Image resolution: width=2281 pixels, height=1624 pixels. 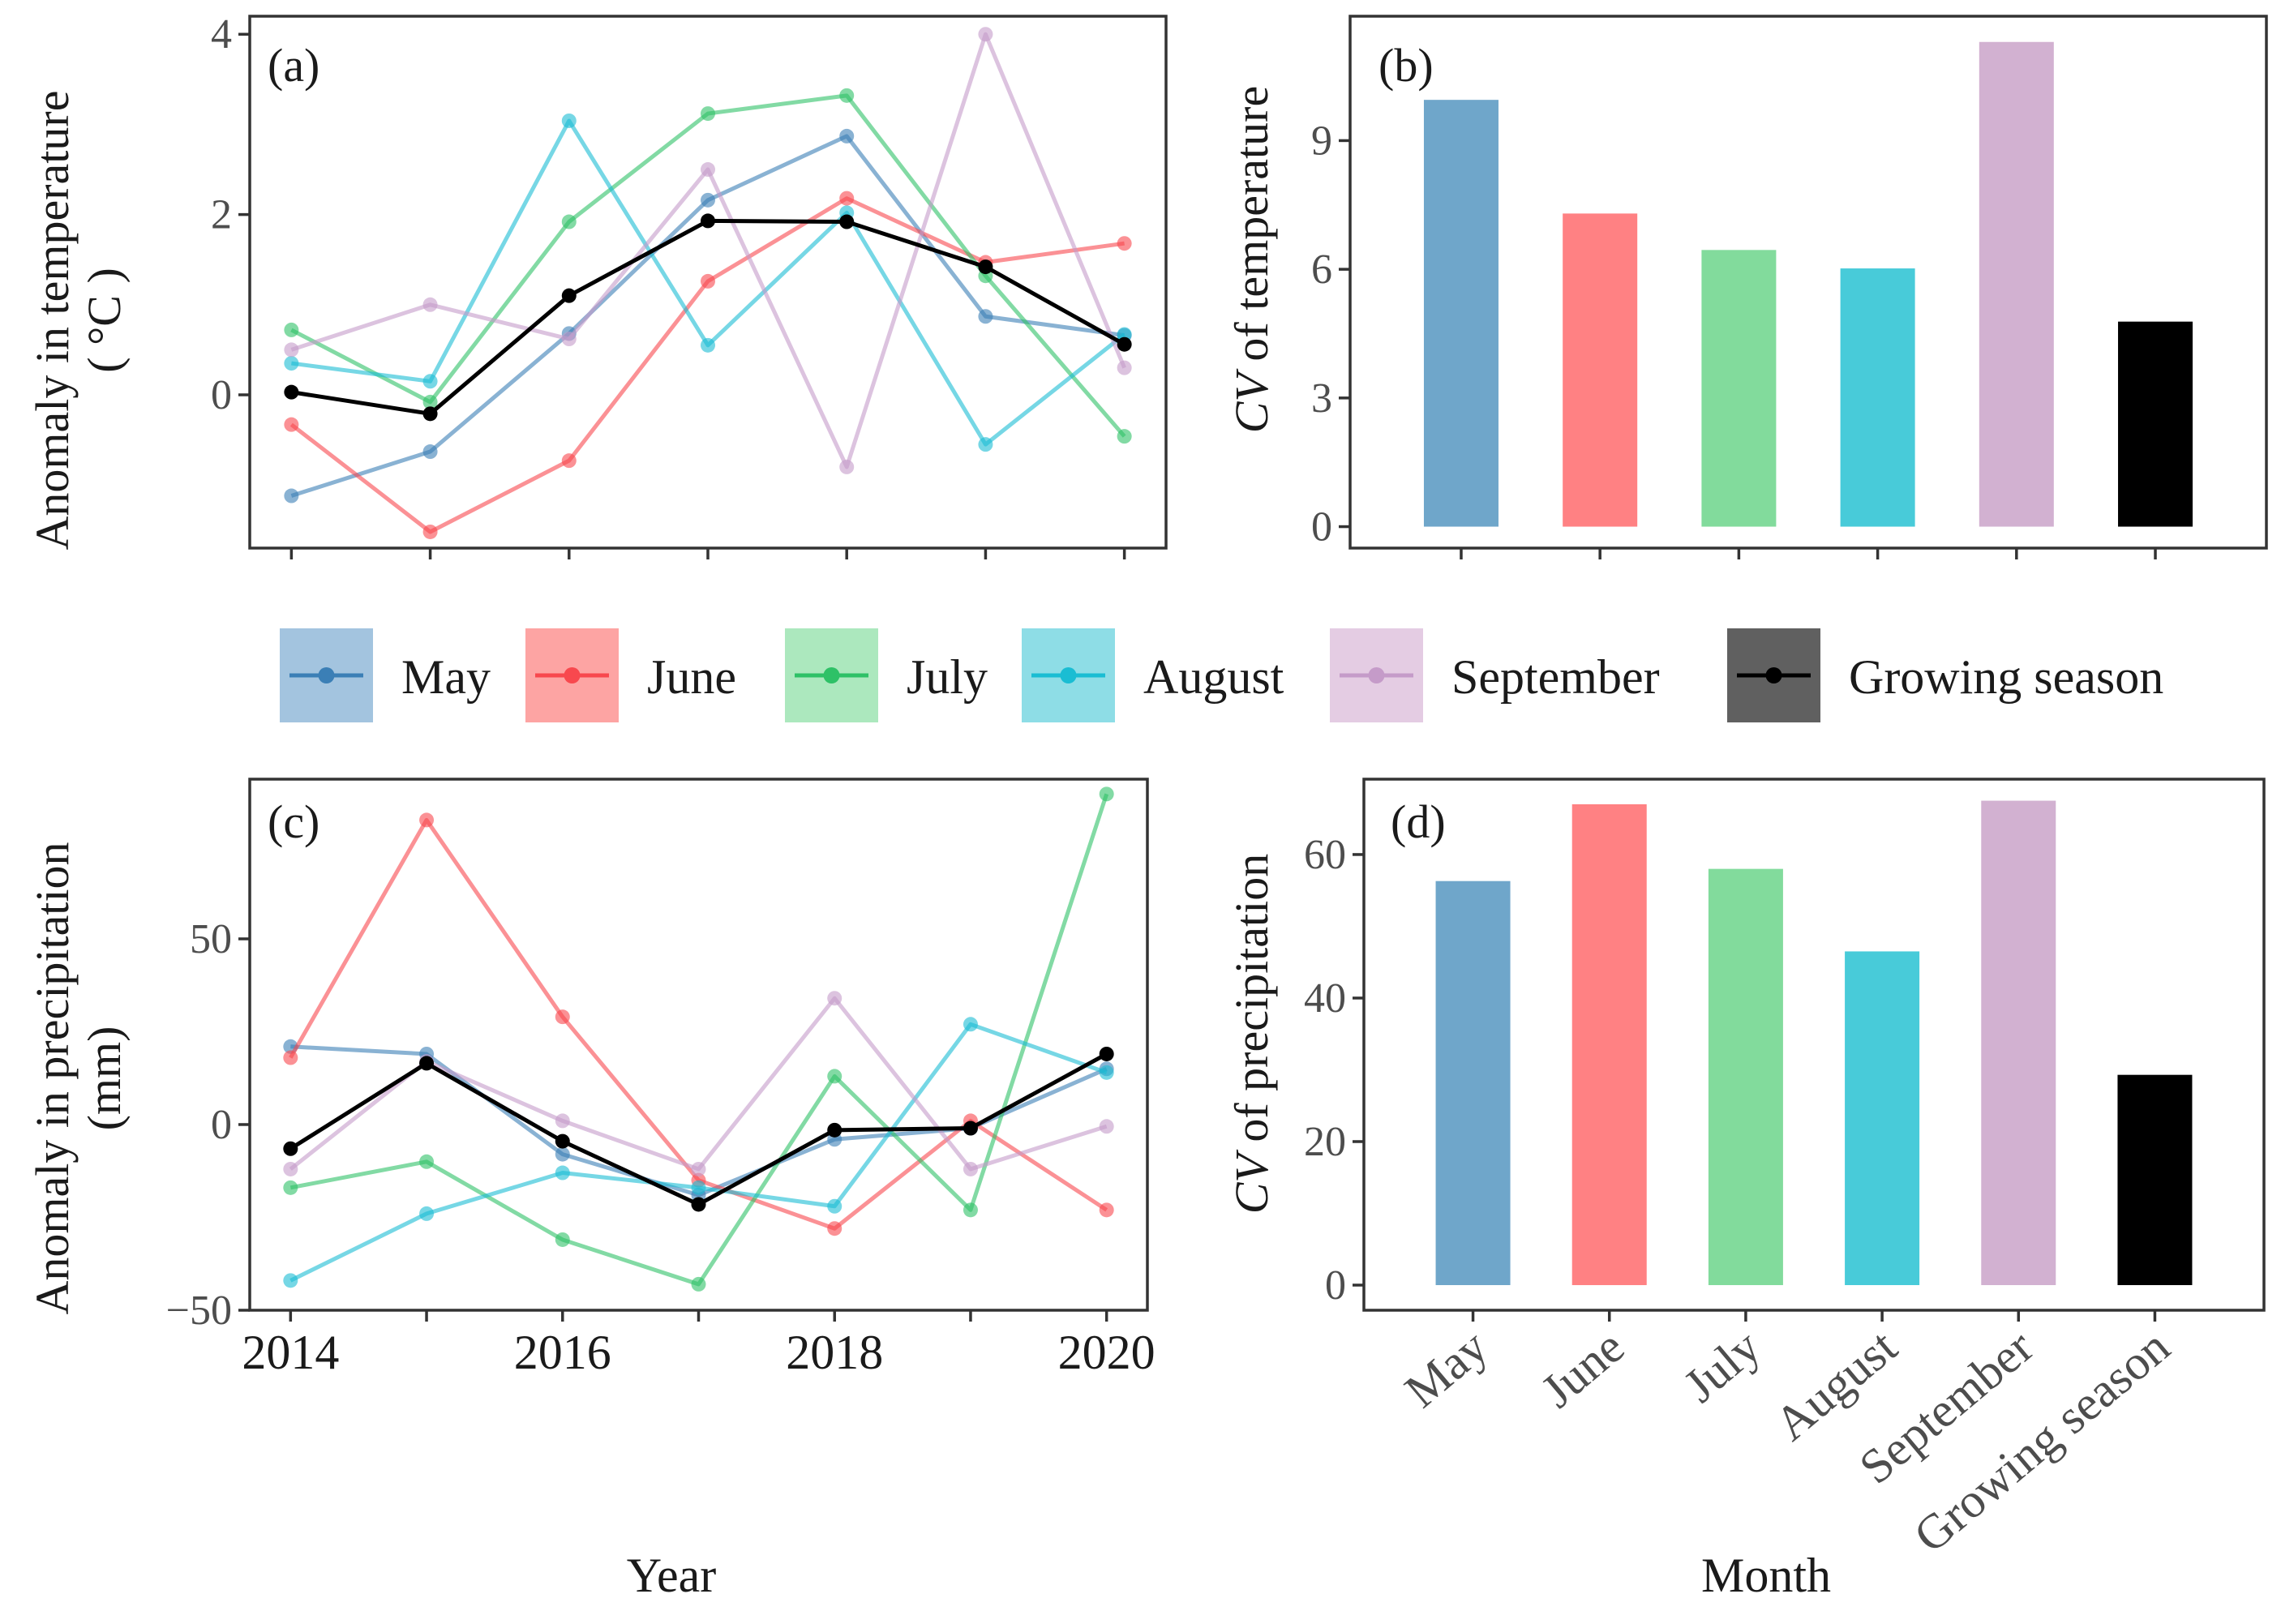 I want to click on panel-a-label: (a), so click(x=294, y=65).